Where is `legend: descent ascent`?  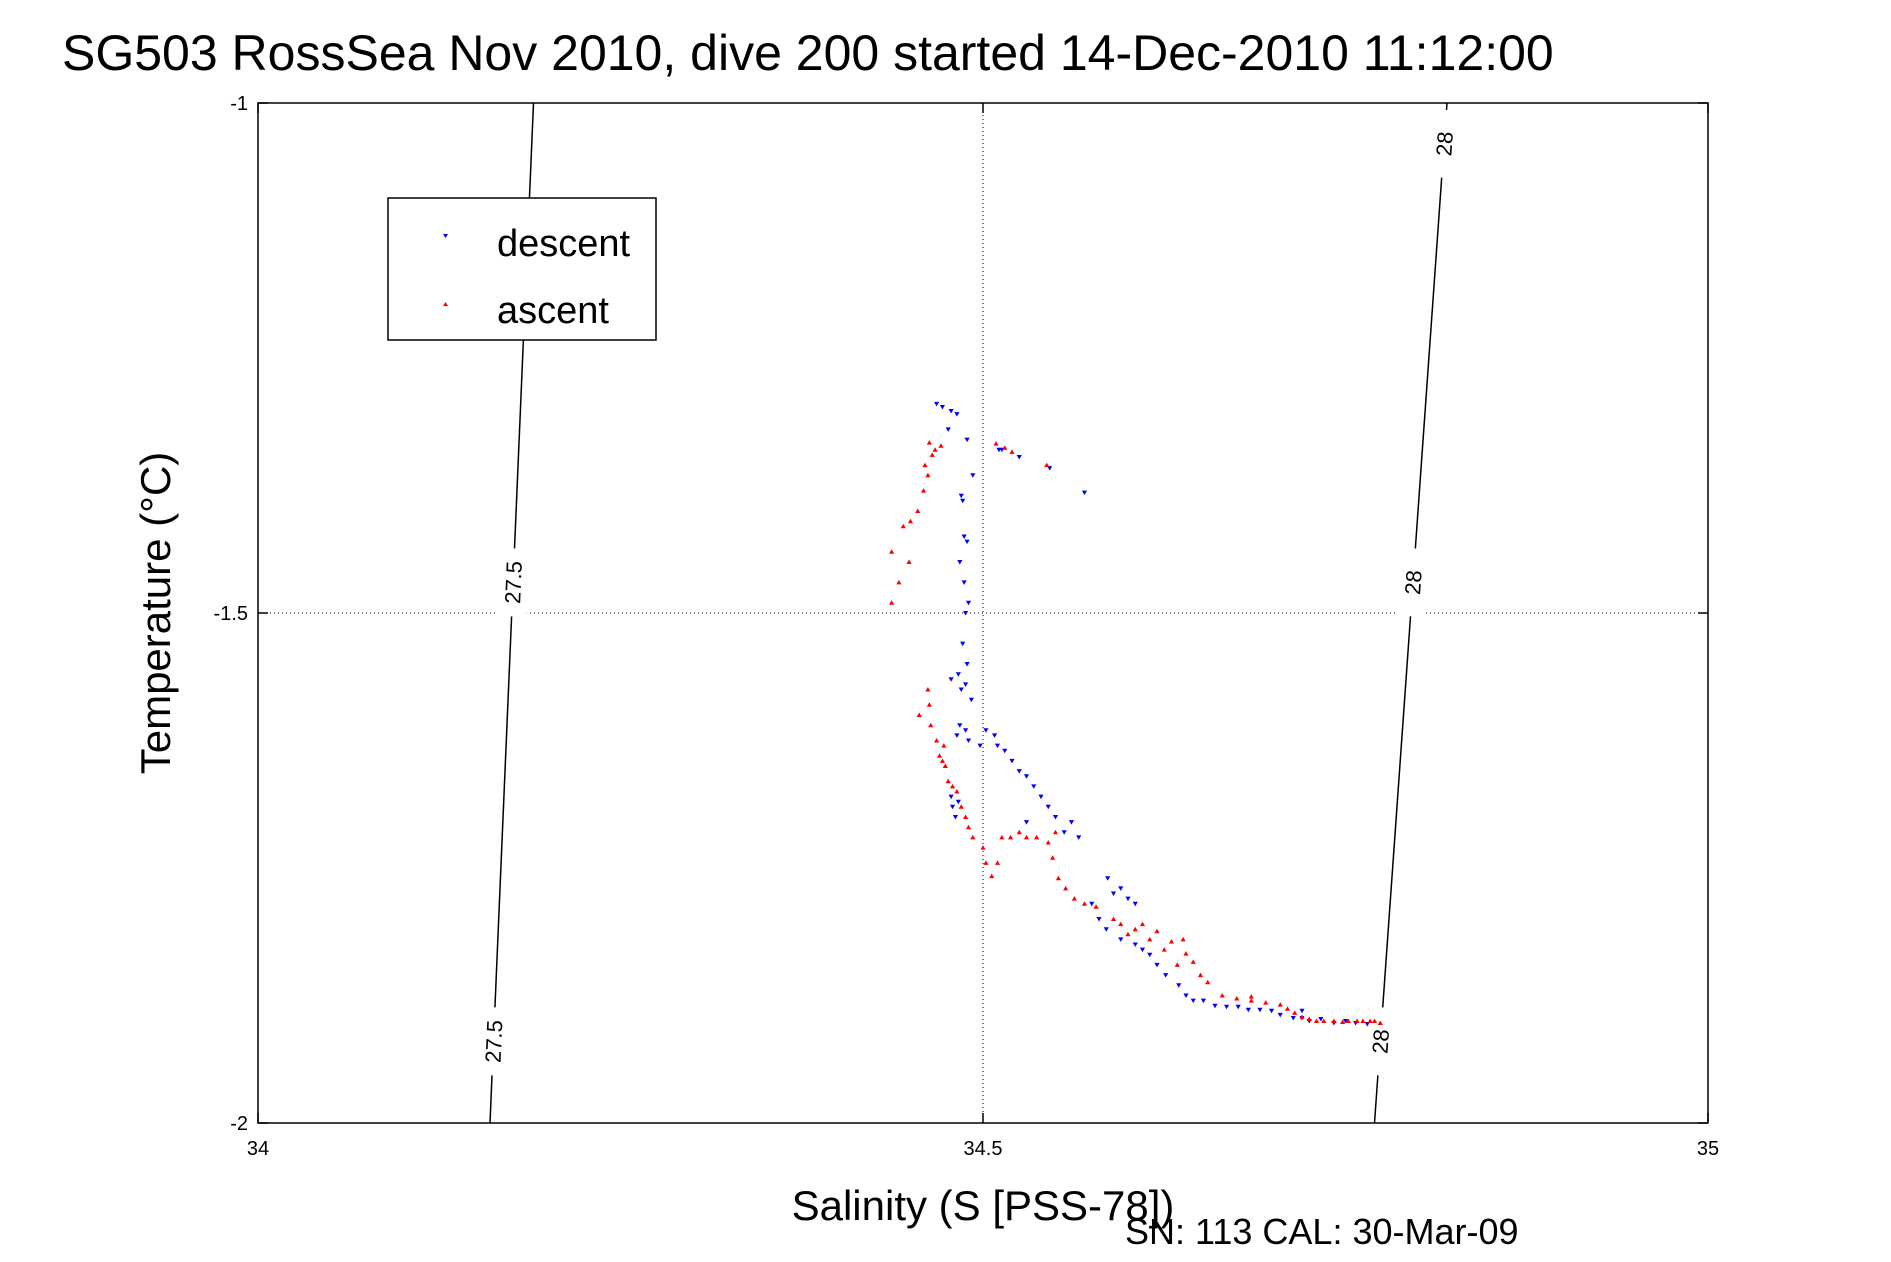
legend: descent ascent is located at coordinates (522, 269).